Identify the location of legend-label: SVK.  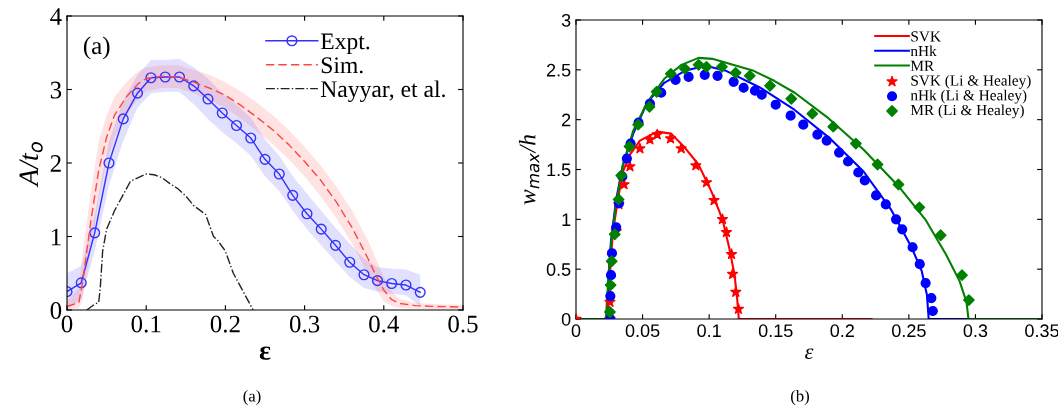
(926, 36).